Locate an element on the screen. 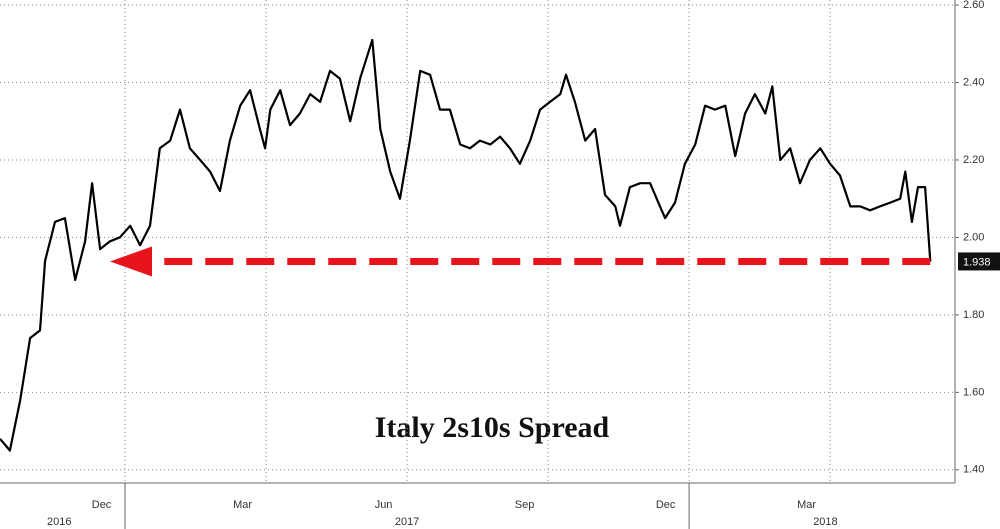  last-value-box is located at coordinates (979, 261).